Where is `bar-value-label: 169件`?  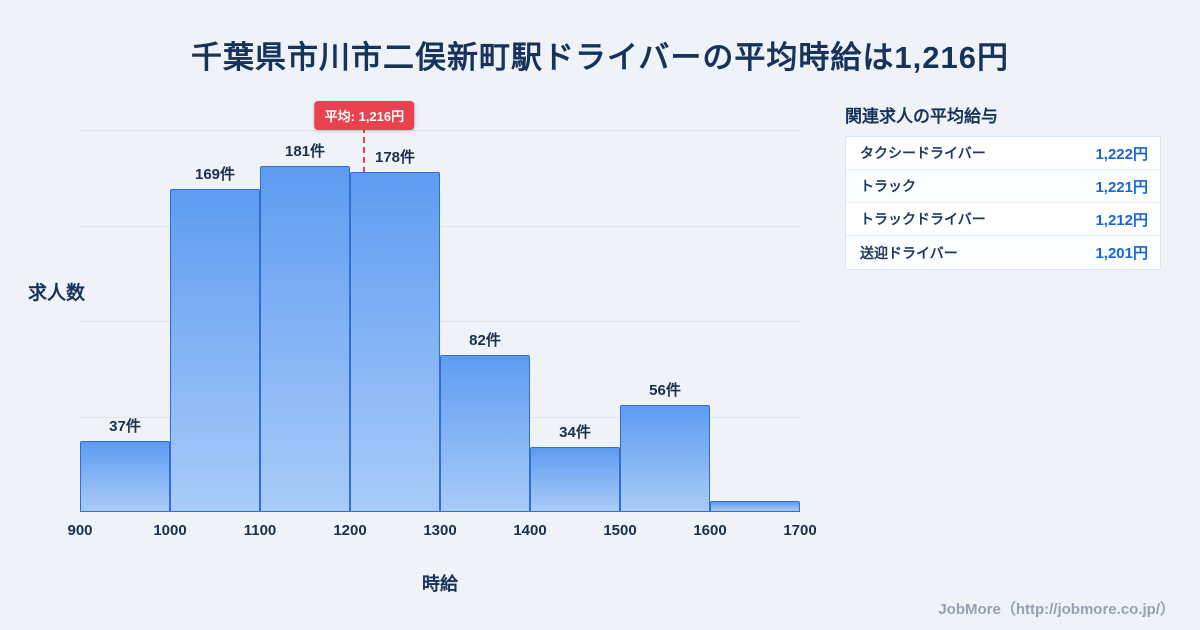 bar-value-label: 169件 is located at coordinates (215, 175).